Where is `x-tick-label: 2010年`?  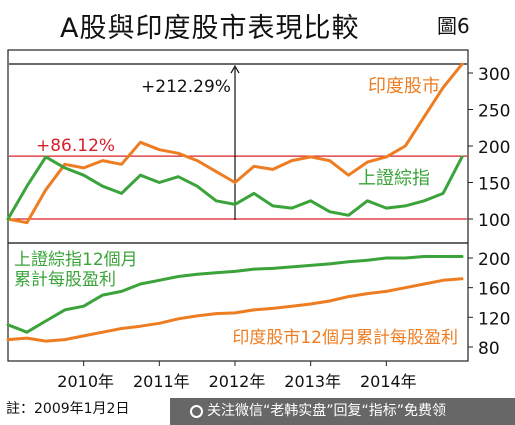 x-tick-label: 2010年 is located at coordinates (85, 381).